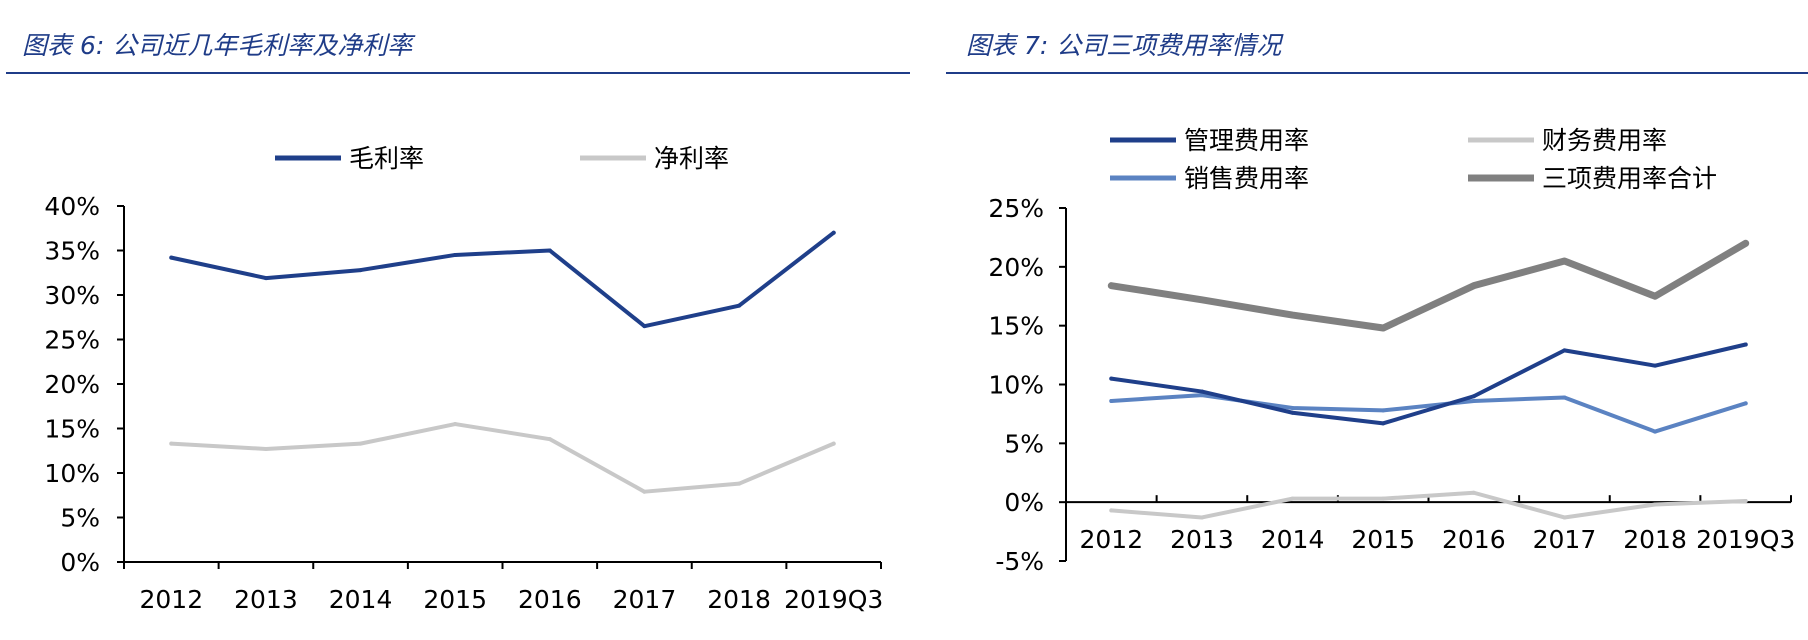  Describe the element at coordinates (502, 458) in the screenshot. I see `net-margin-line` at that location.